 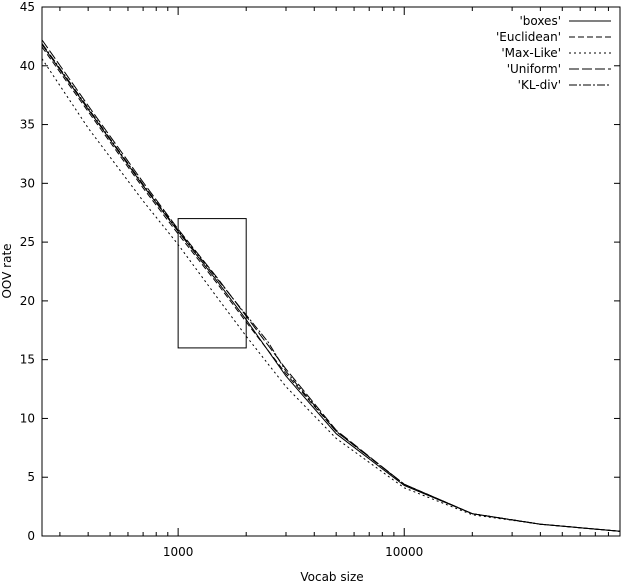 I want to click on y-tick-label: 10, so click(x=27, y=418).